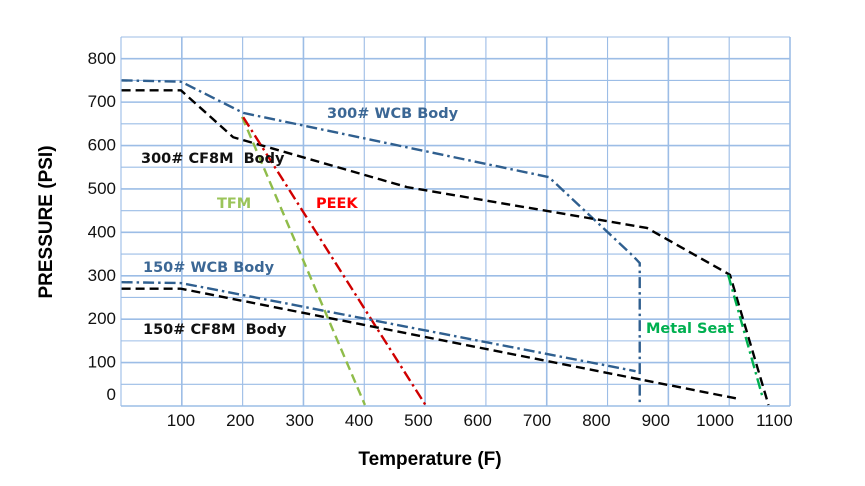 The width and height of the screenshot is (865, 486). I want to click on y-tick-label: 100, so click(102, 362).